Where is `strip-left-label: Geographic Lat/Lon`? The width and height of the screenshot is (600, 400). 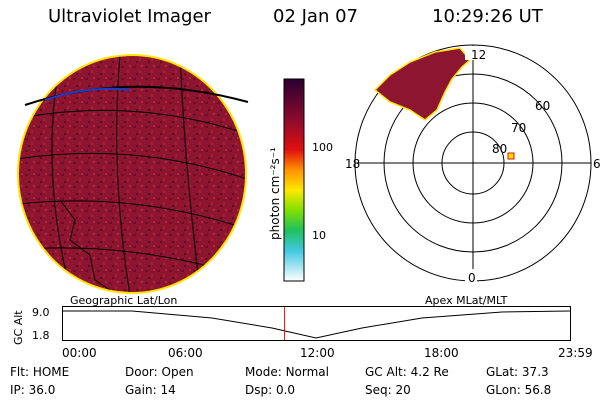
strip-left-label: Geographic Lat/Lon is located at coordinates (124, 300).